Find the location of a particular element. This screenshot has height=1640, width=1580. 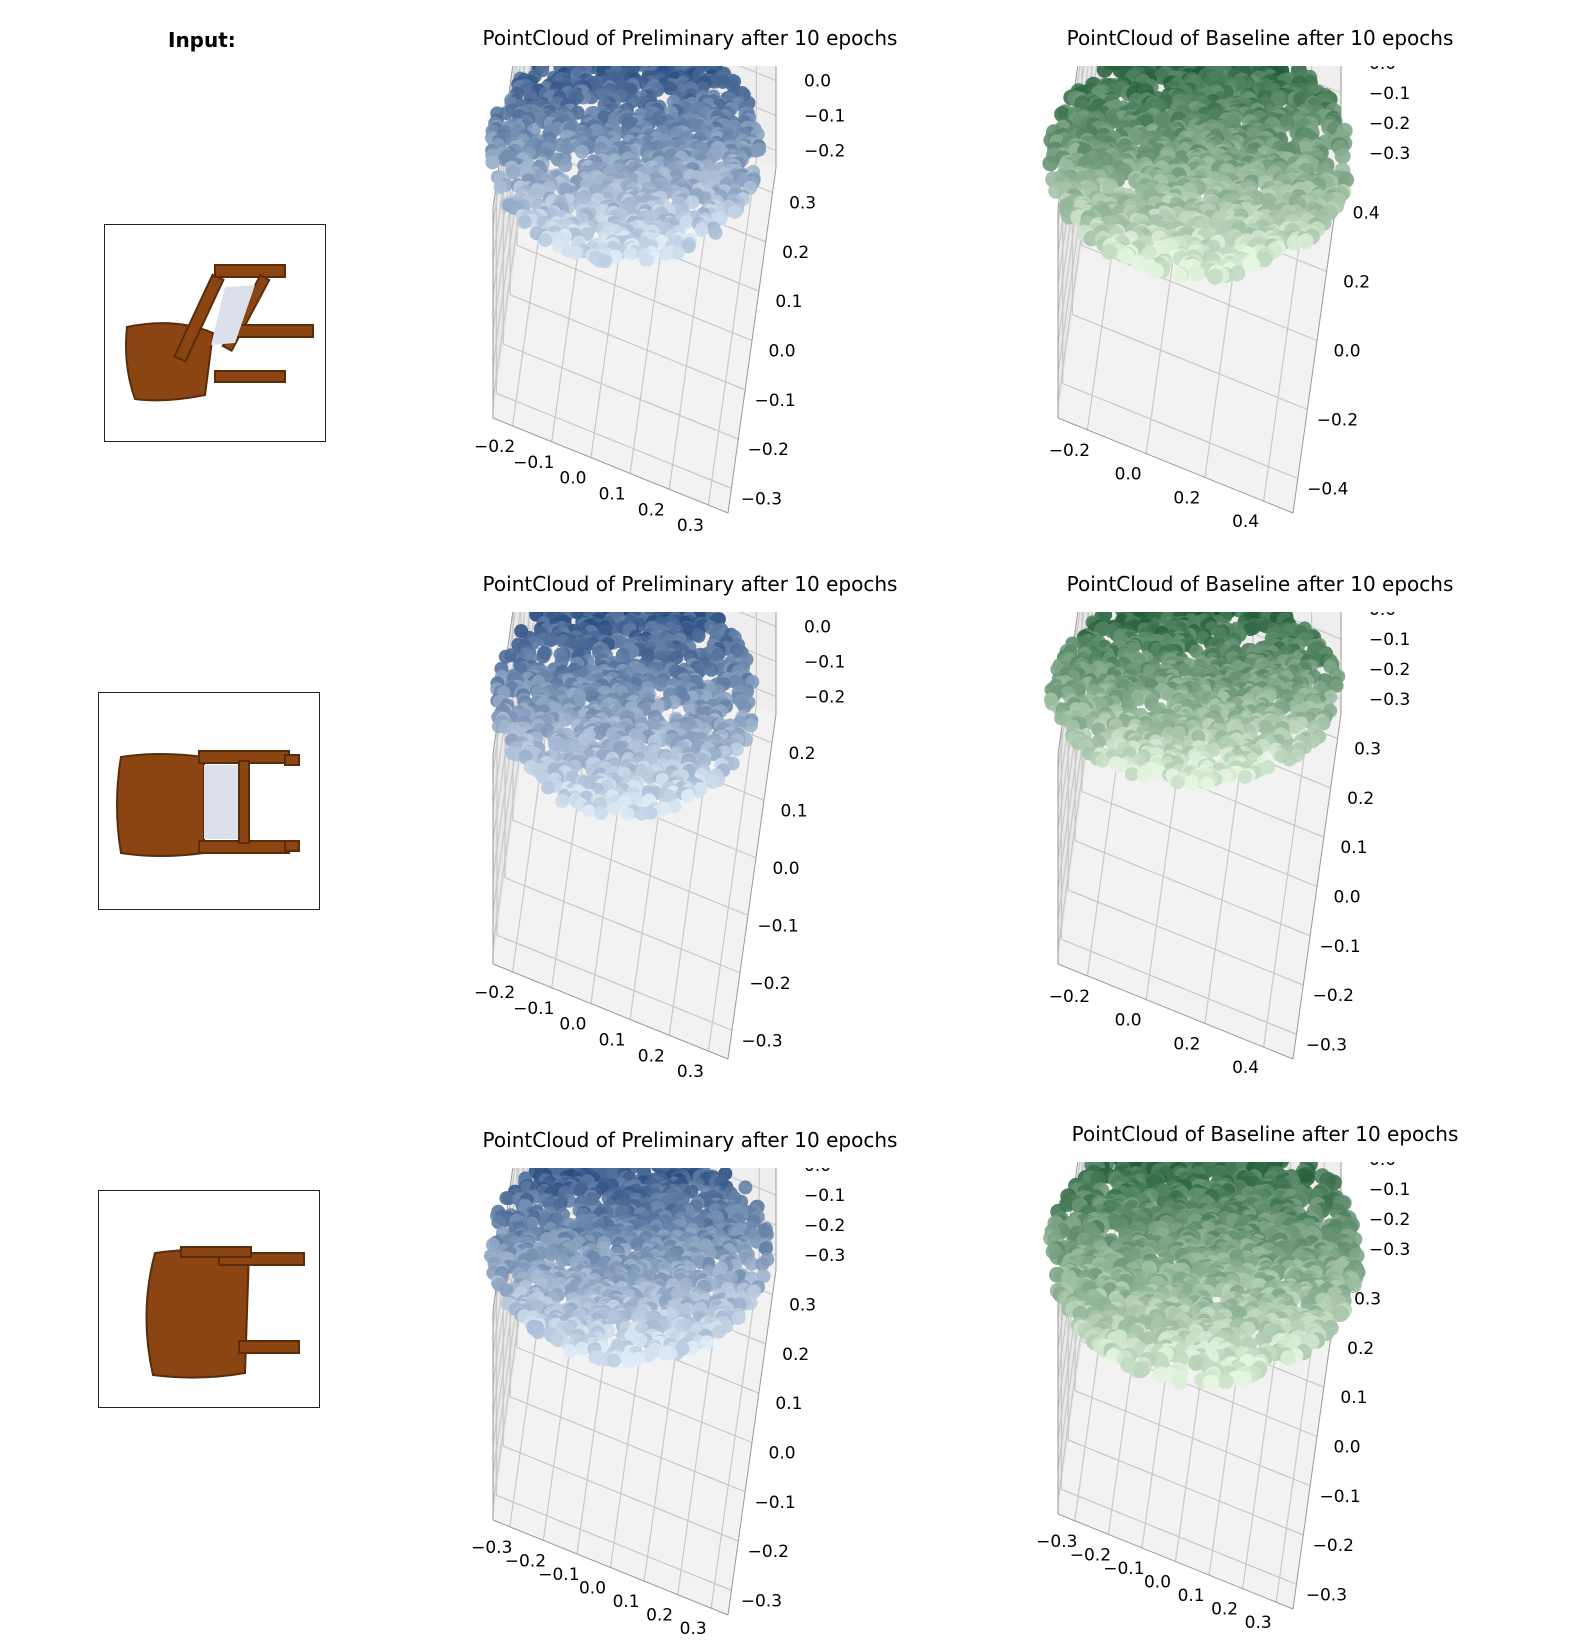

plot-title: PointCloud of Baseline after 10 epochs is located at coordinates (1260, 584).